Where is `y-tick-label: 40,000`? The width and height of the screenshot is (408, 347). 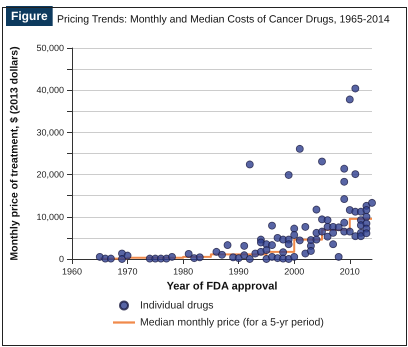
y-tick-label: 40,000 is located at coordinates (50, 90).